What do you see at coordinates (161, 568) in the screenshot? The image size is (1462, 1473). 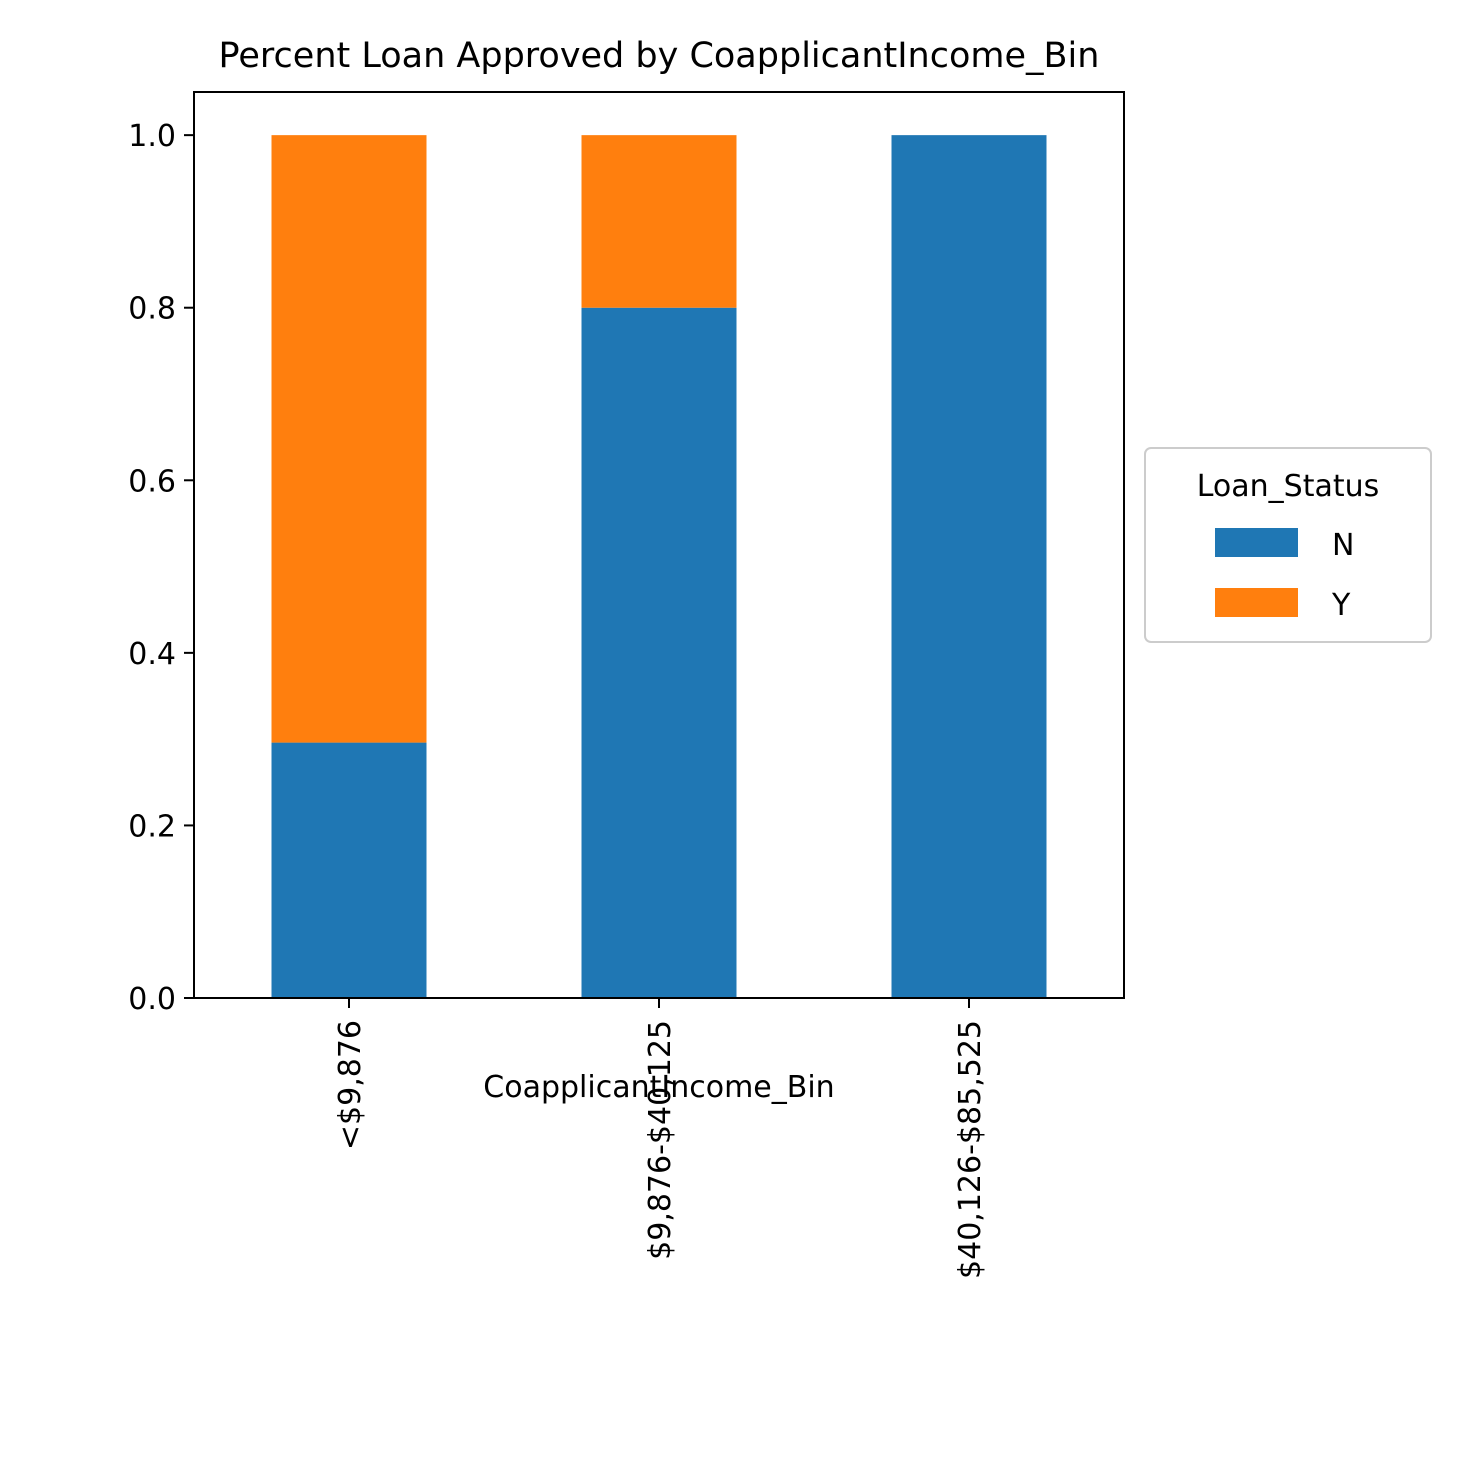 I see `y-axis: 0.0 0.2 0.4 0.6 0.8 1.0` at bounding box center [161, 568].